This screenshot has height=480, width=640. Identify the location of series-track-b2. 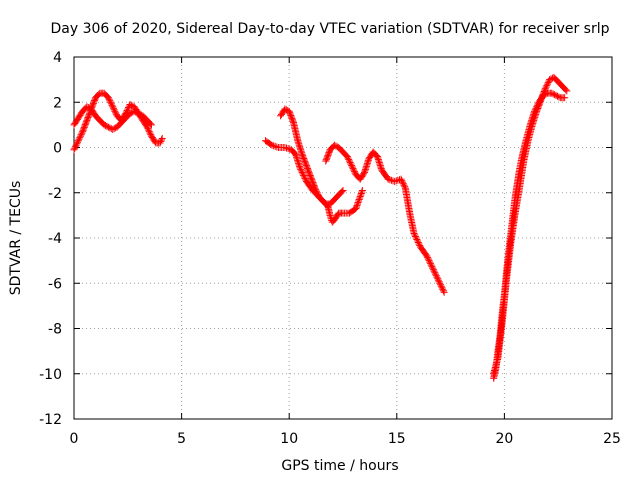
(321, 165).